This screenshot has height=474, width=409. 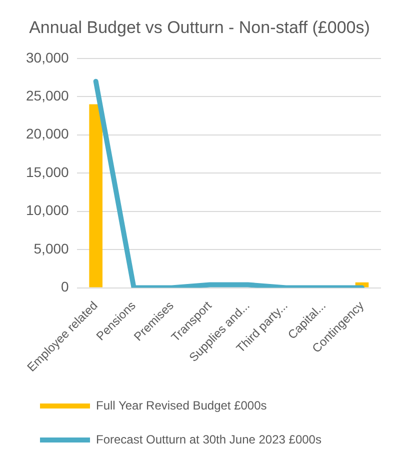 I want to click on y-tick-label: 15,000, so click(x=48, y=172).